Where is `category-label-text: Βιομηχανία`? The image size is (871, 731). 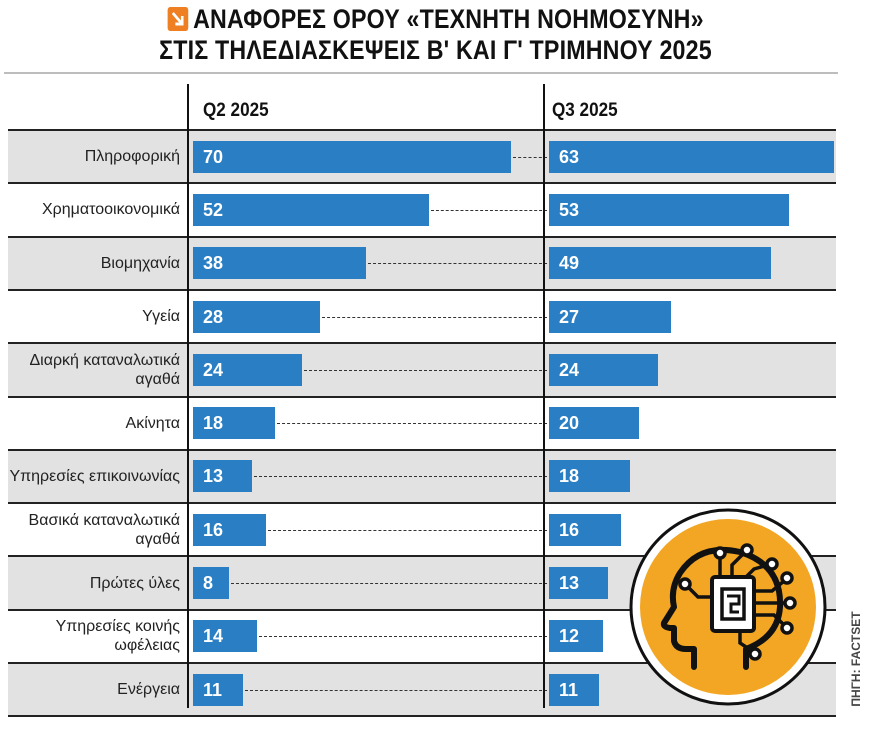
category-label-text: Βιομηχανία is located at coordinates (140, 263).